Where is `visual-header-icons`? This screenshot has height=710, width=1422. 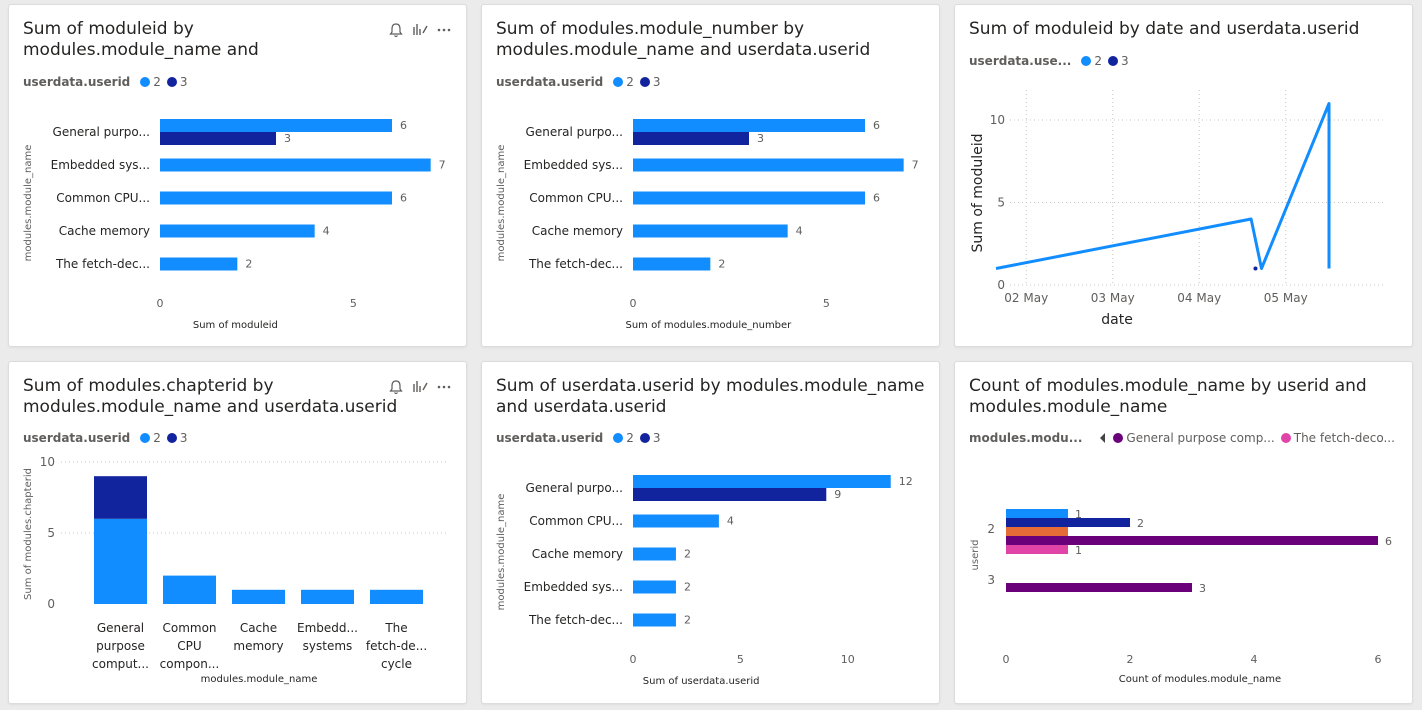 visual-header-icons is located at coordinates (420, 30).